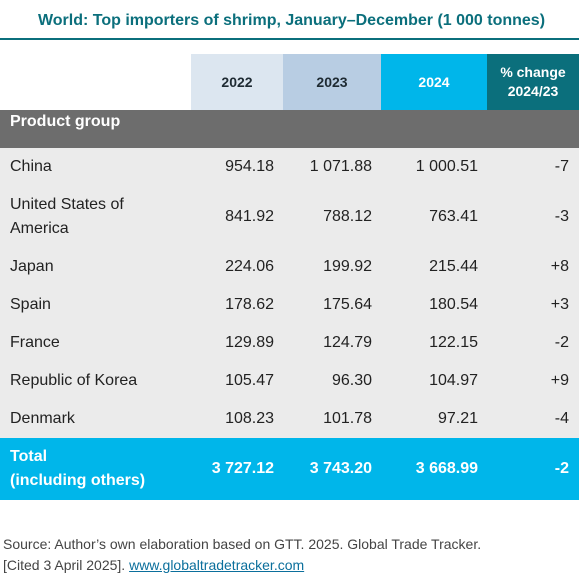 This screenshot has height=582, width=583. What do you see at coordinates (453, 304) in the screenshot?
I see `value-2024: 180.54` at bounding box center [453, 304].